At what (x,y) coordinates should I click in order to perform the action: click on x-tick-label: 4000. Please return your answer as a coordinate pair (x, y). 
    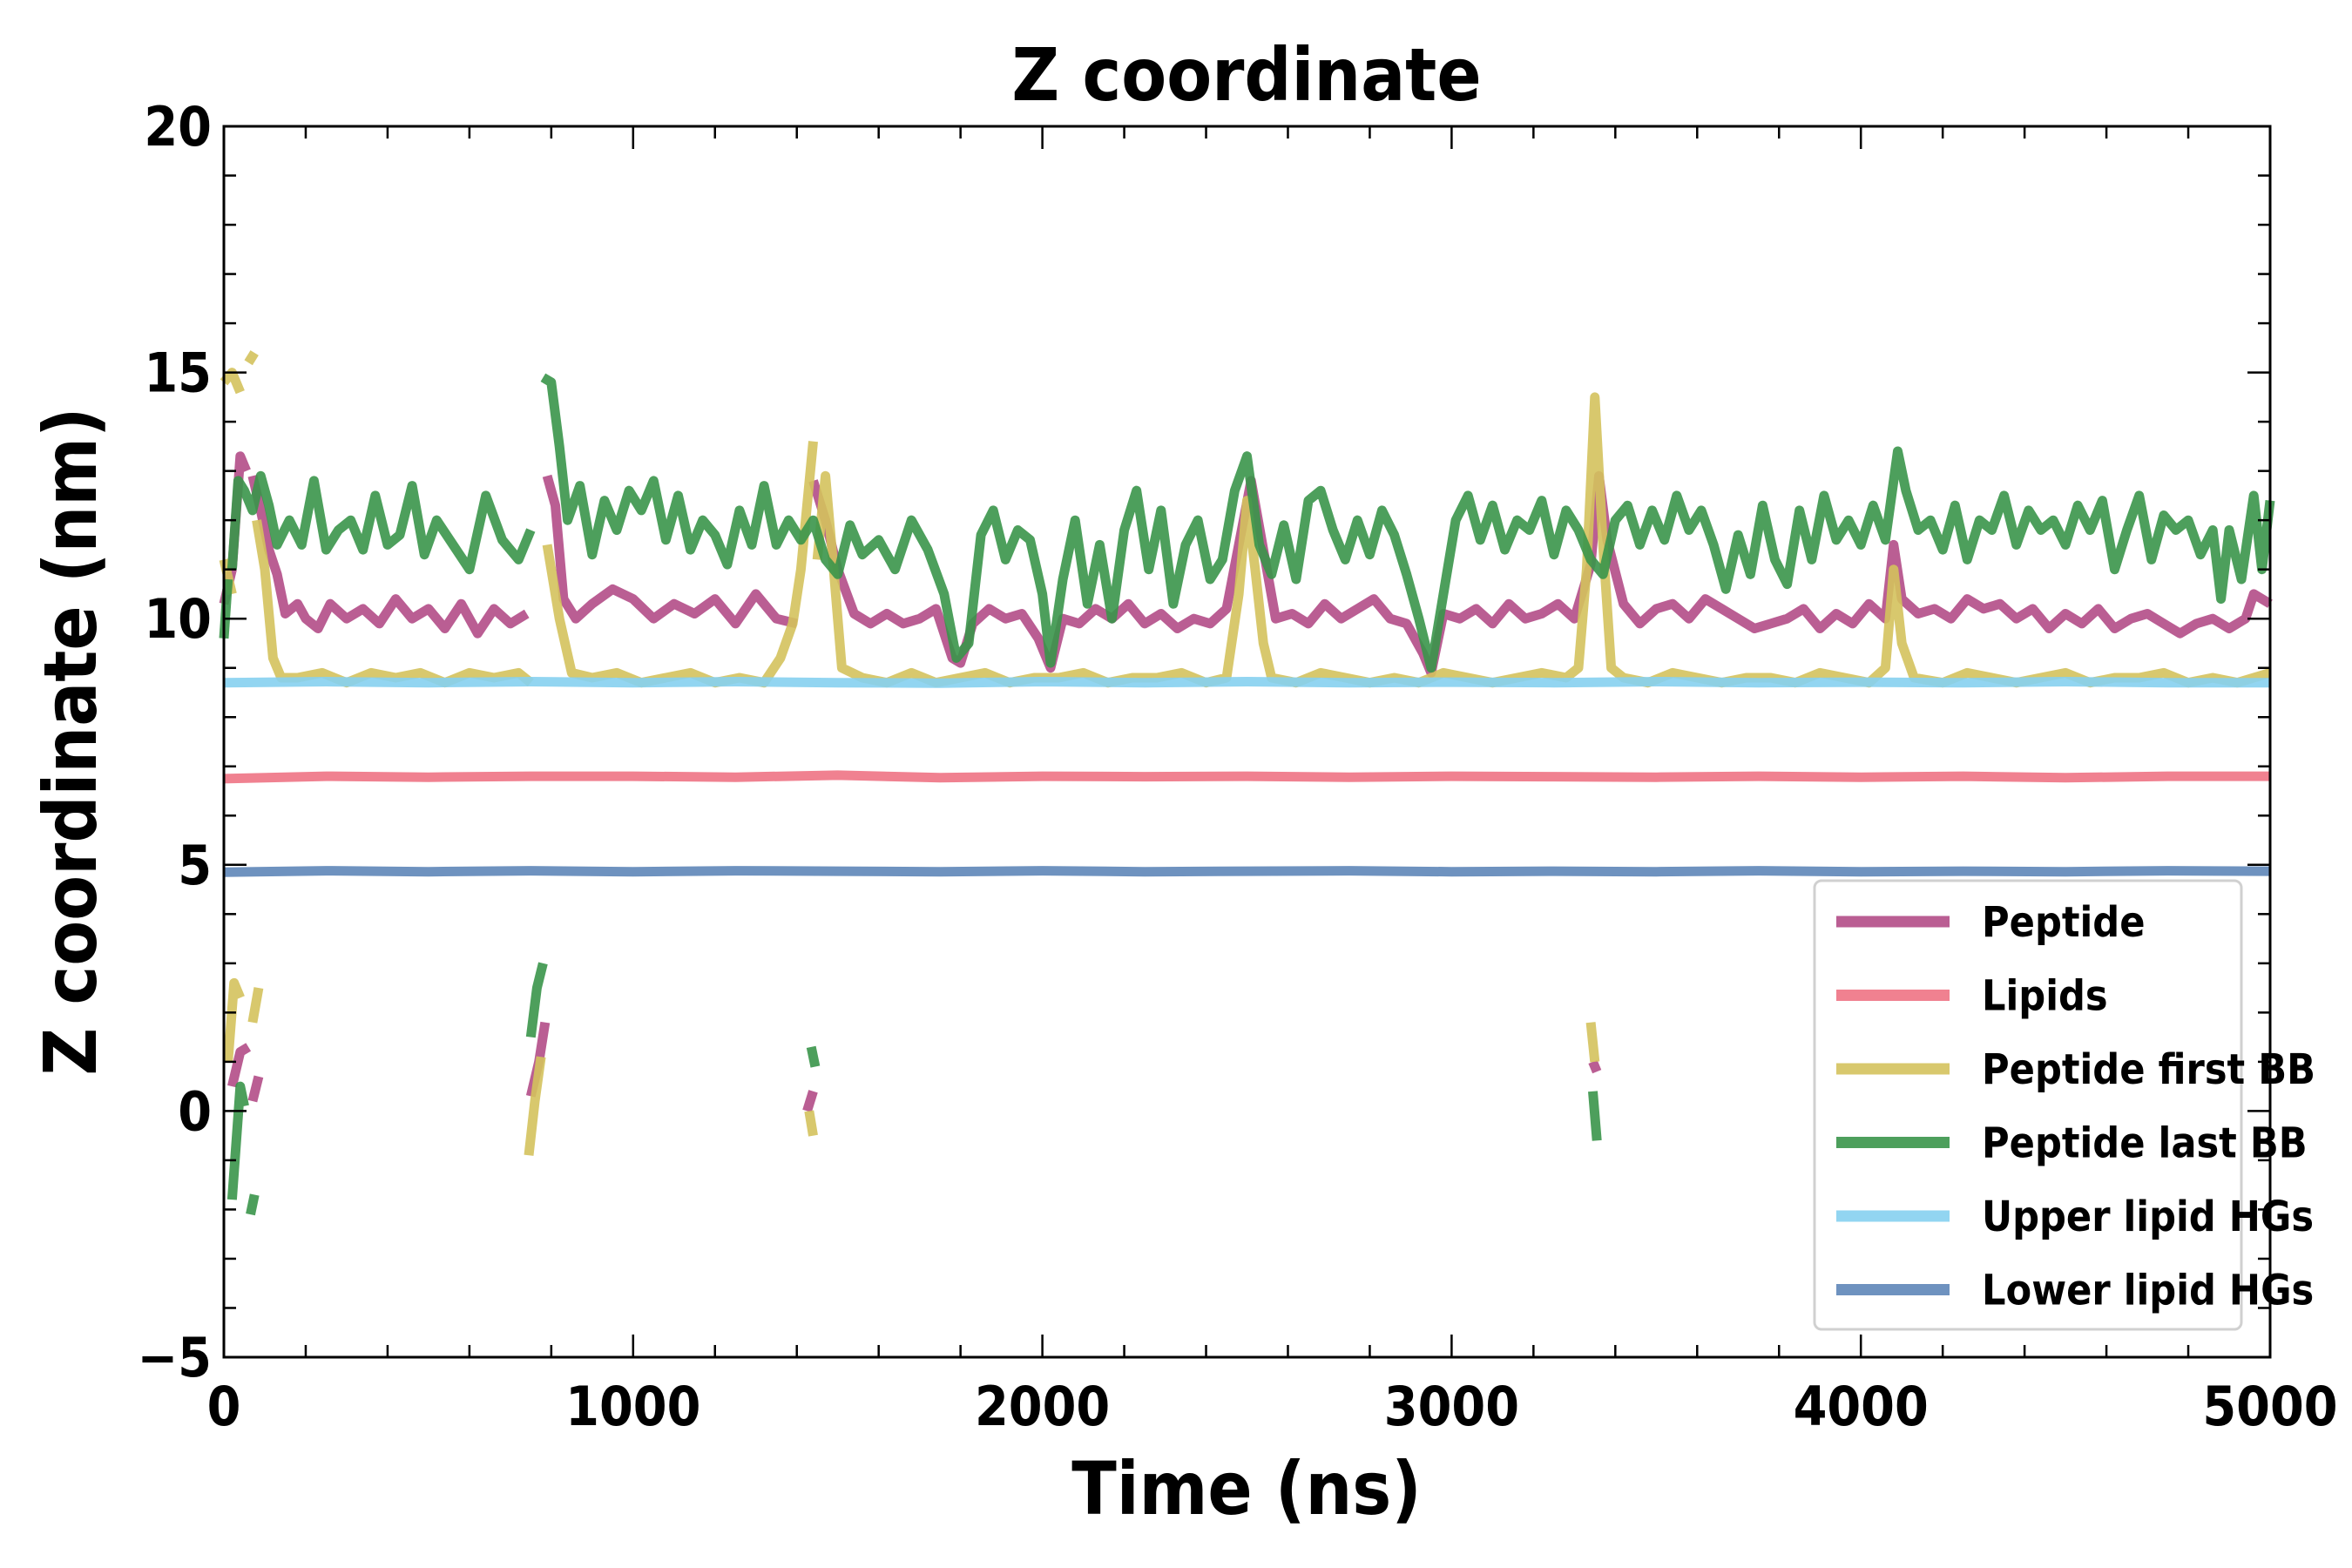
    Looking at the image, I should click on (1861, 1407).